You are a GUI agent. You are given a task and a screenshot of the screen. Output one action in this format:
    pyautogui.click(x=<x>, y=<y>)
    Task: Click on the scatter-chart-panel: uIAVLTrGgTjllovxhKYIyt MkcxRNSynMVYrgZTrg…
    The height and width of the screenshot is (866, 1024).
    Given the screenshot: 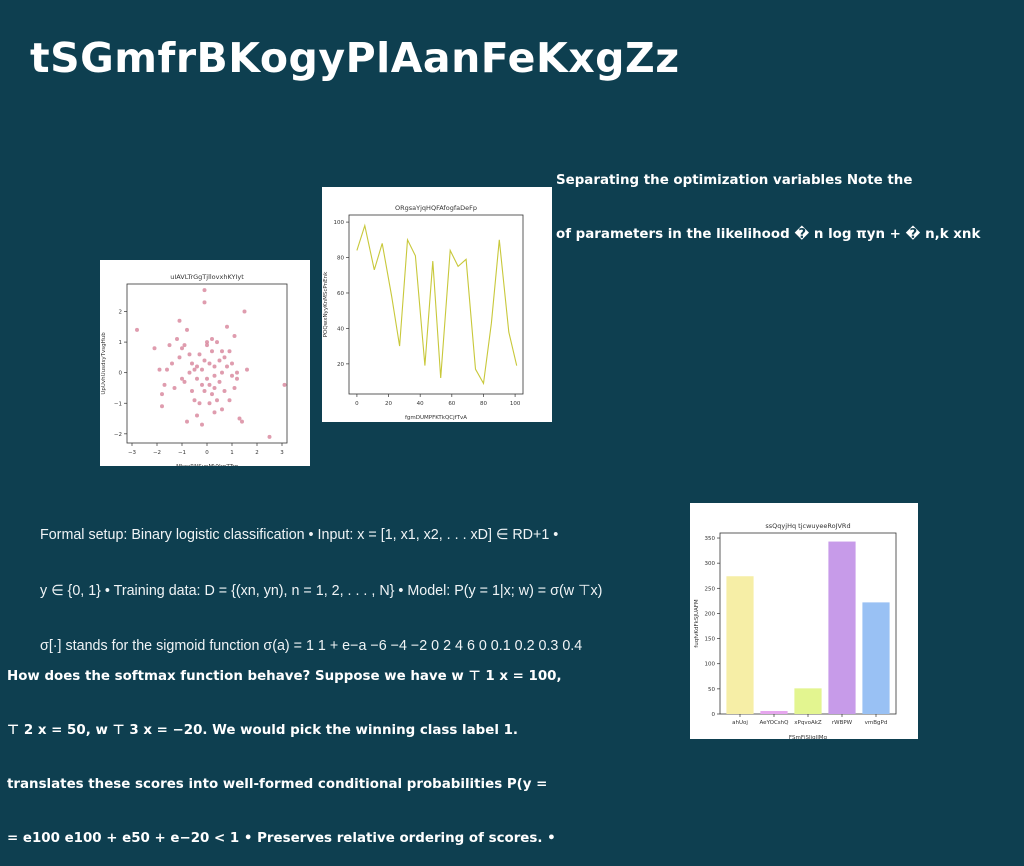 What is the action you would take?
    pyautogui.click(x=205, y=363)
    